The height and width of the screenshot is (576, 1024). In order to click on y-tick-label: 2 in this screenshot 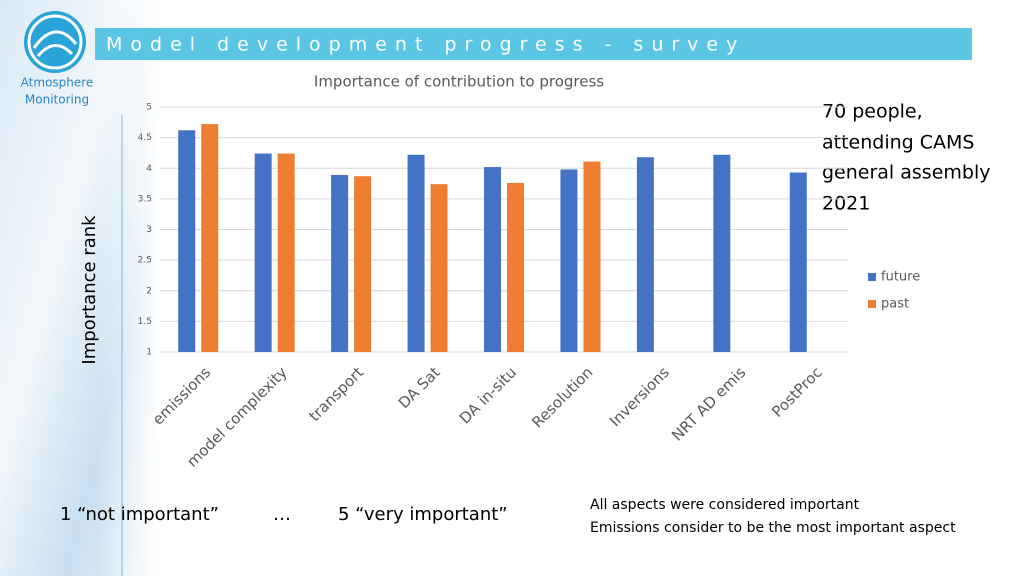, I will do `click(149, 291)`.